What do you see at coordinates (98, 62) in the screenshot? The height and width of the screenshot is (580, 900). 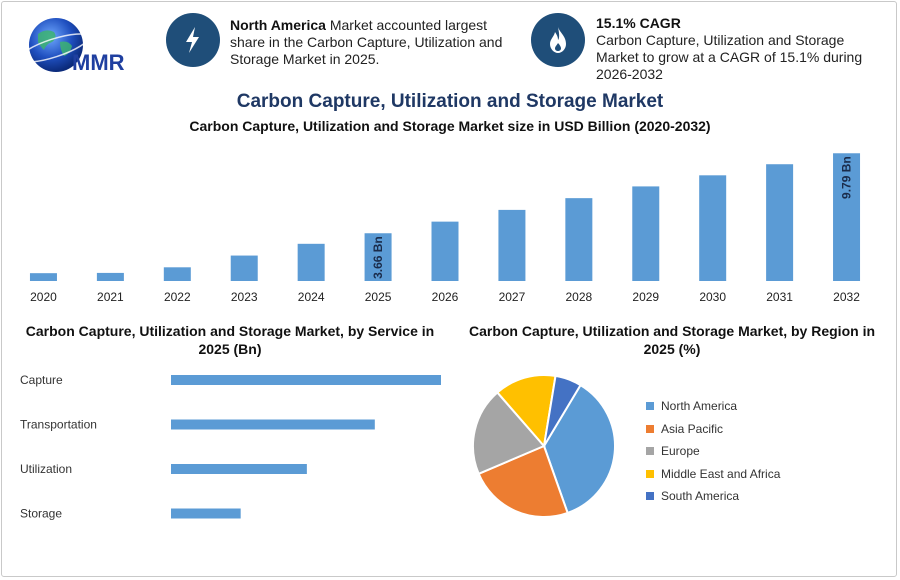 I see `logo-text: MMR` at bounding box center [98, 62].